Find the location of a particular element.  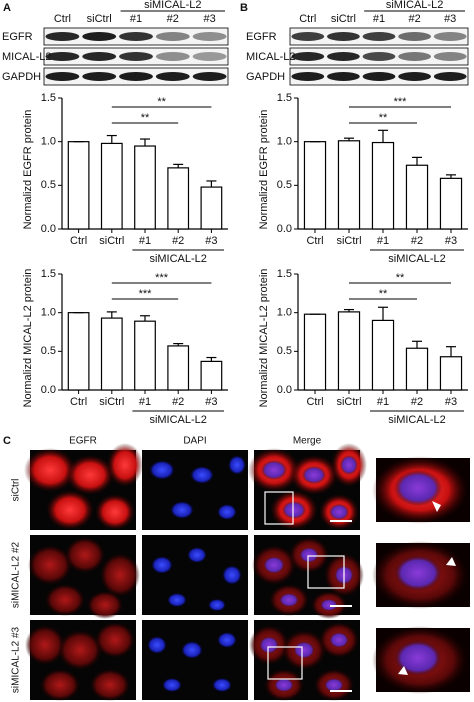

y-axis-title: Normalizd MICAL-L2 protein is located at coordinates (264, 338).